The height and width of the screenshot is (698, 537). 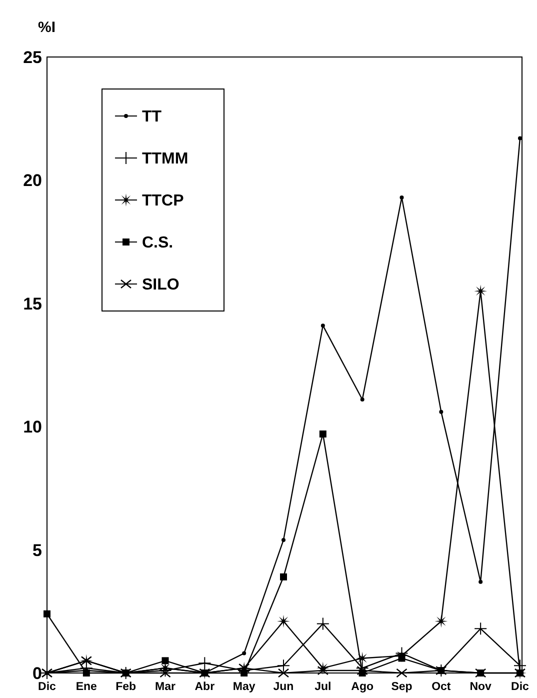 What do you see at coordinates (481, 687) in the screenshot?
I see `x-tick-label: Nov` at bounding box center [481, 687].